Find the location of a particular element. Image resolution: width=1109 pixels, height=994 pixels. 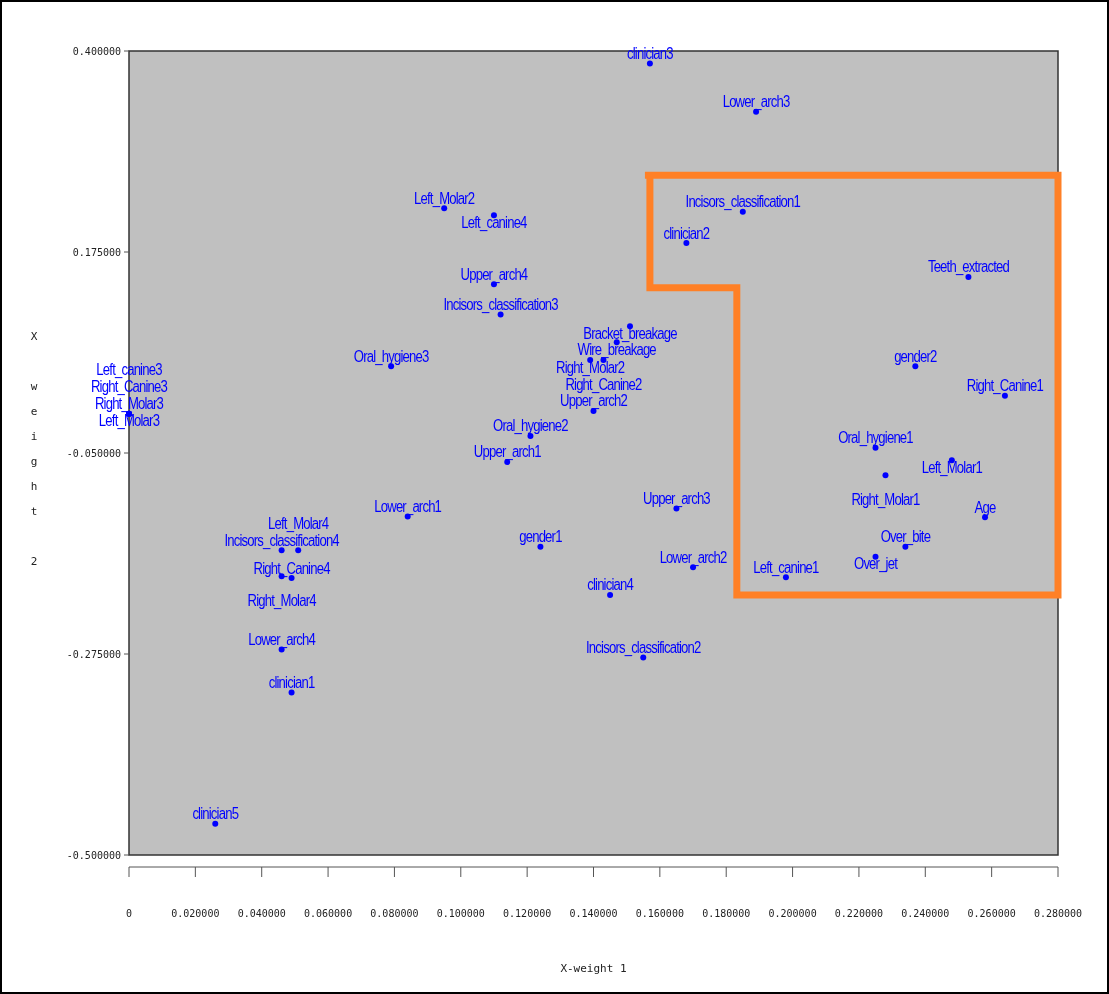

data-label: Right_Canine4 is located at coordinates (292, 568).